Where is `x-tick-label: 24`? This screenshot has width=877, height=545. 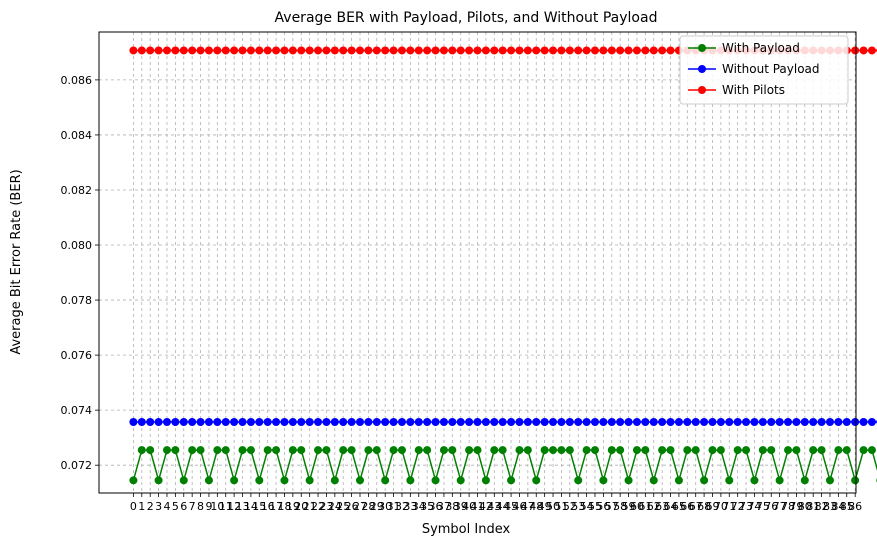 x-tick-label: 24 is located at coordinates (335, 506).